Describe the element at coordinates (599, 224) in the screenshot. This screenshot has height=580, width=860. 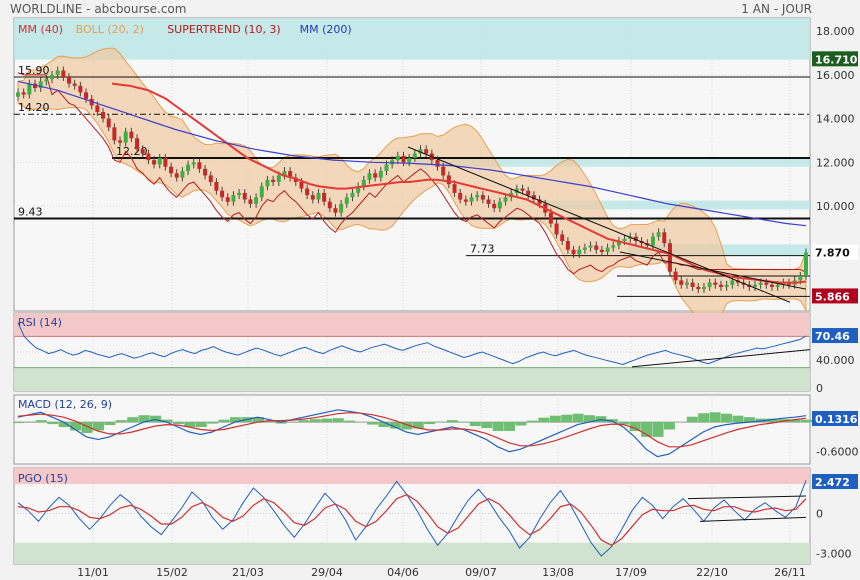
I see `trend-line` at that location.